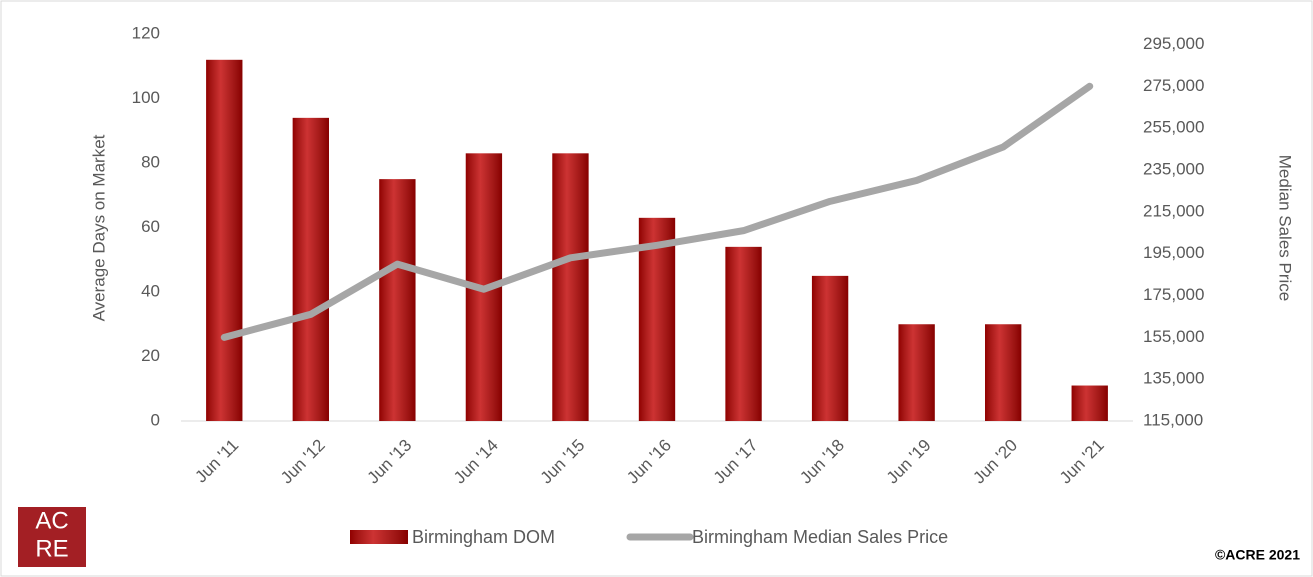 The height and width of the screenshot is (577, 1313). Describe the element at coordinates (150, 355) in the screenshot. I see `y-tick-label: 20` at that location.